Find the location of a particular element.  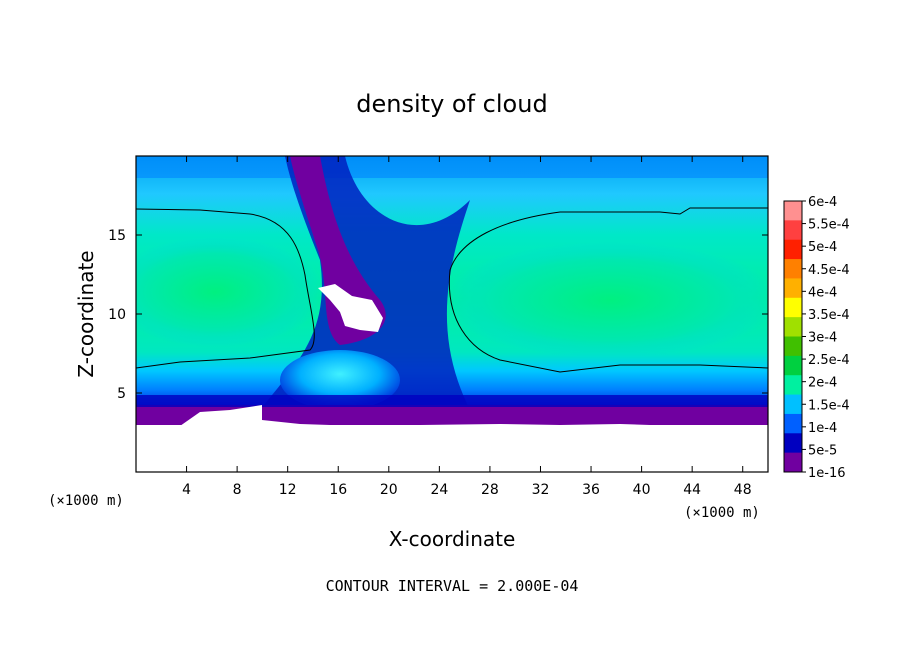

colorbar-label: 1e-16 is located at coordinates (827, 473).